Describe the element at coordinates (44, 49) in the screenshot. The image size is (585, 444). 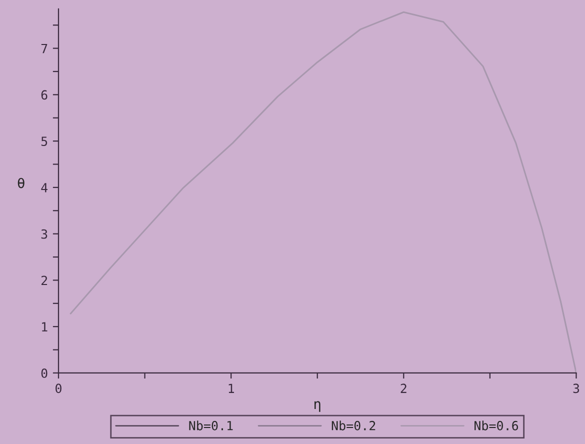
I see `y-tick-label: 7` at that location.